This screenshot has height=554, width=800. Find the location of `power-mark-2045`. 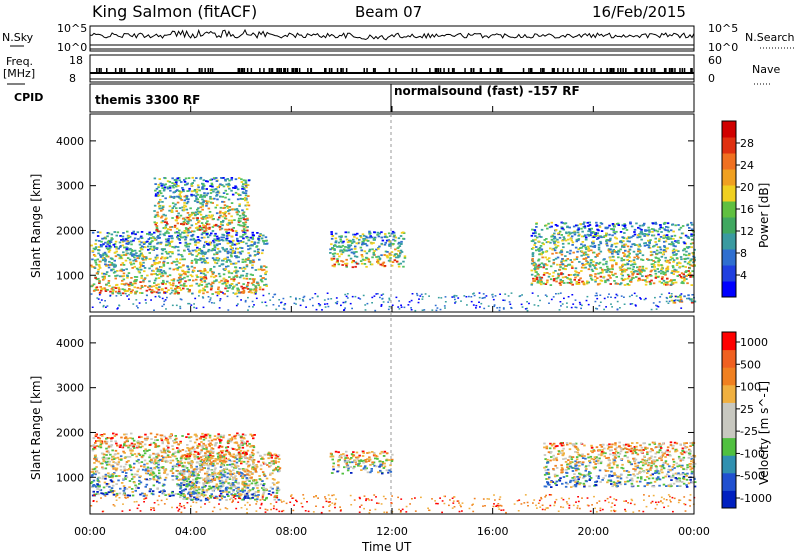

power-mark-2045 is located at coordinates (357, 238).